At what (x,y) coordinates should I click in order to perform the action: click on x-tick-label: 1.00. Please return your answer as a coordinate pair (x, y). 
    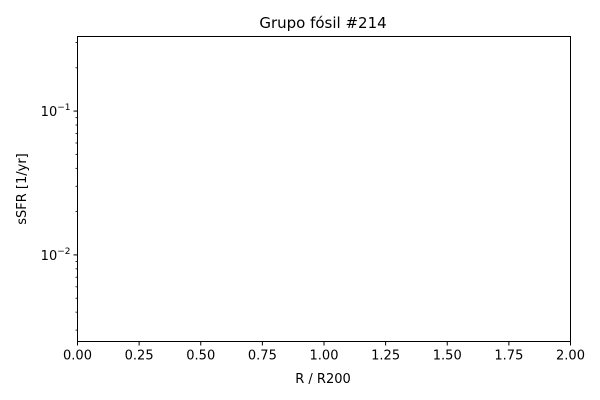
    Looking at the image, I should click on (324, 356).